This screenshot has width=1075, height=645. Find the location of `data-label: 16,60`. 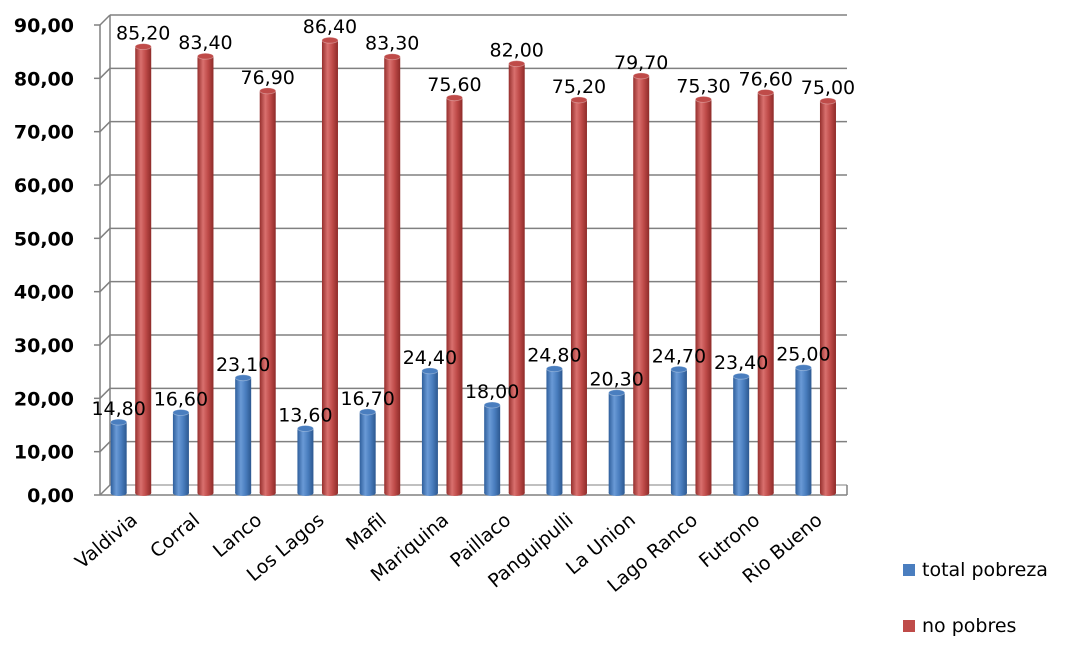

data-label: 16,60 is located at coordinates (181, 399).